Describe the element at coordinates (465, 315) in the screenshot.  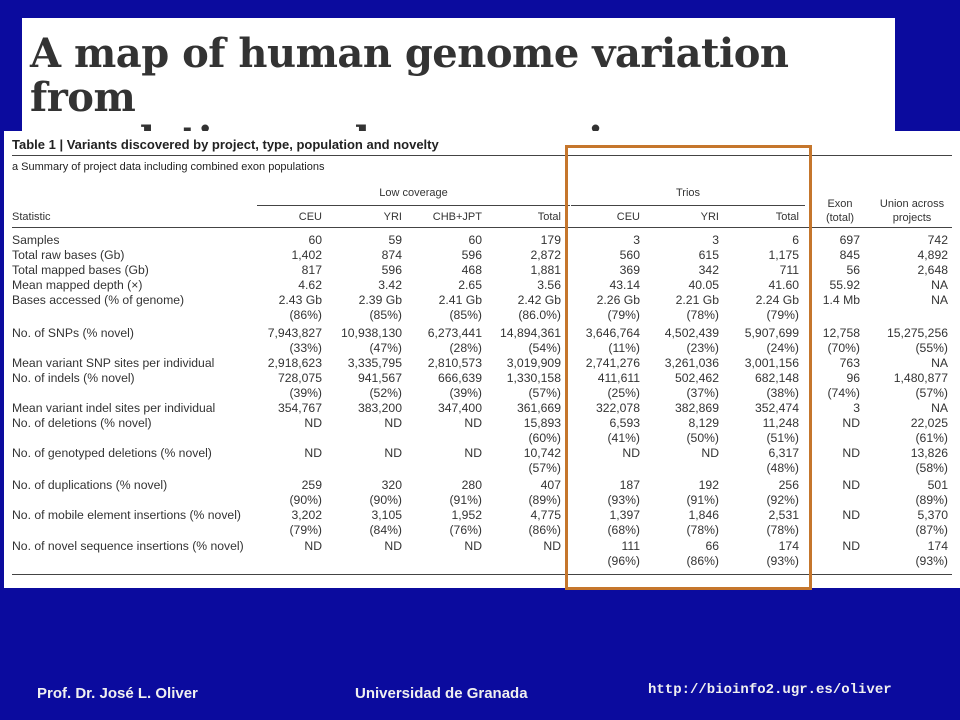
I see `table-cell-percent: (85%)` at that location.